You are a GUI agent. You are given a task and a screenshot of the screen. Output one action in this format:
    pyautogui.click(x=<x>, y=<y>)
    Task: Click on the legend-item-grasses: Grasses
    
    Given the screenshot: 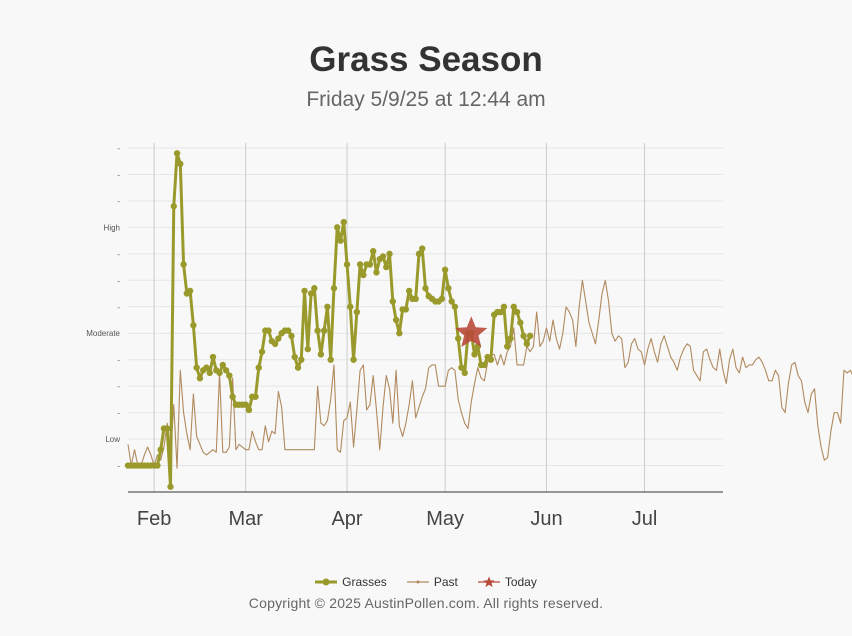 What is the action you would take?
    pyautogui.click(x=351, y=582)
    